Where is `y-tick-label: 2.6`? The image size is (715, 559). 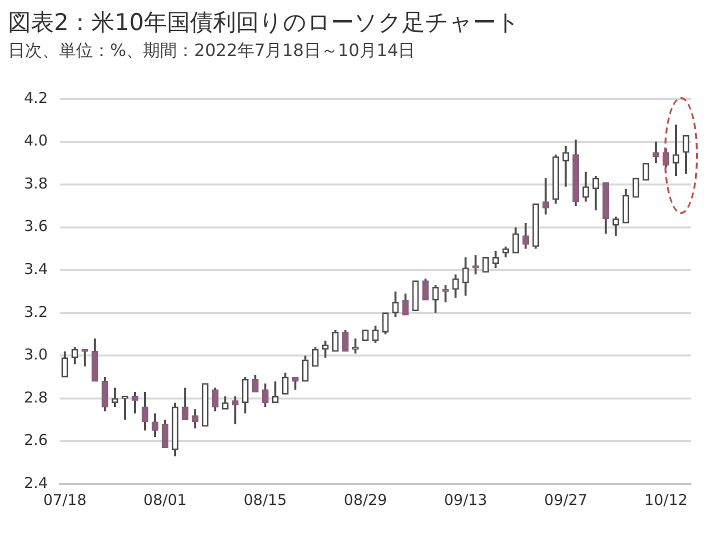 y-tick-label: 2.6 is located at coordinates (36, 440).